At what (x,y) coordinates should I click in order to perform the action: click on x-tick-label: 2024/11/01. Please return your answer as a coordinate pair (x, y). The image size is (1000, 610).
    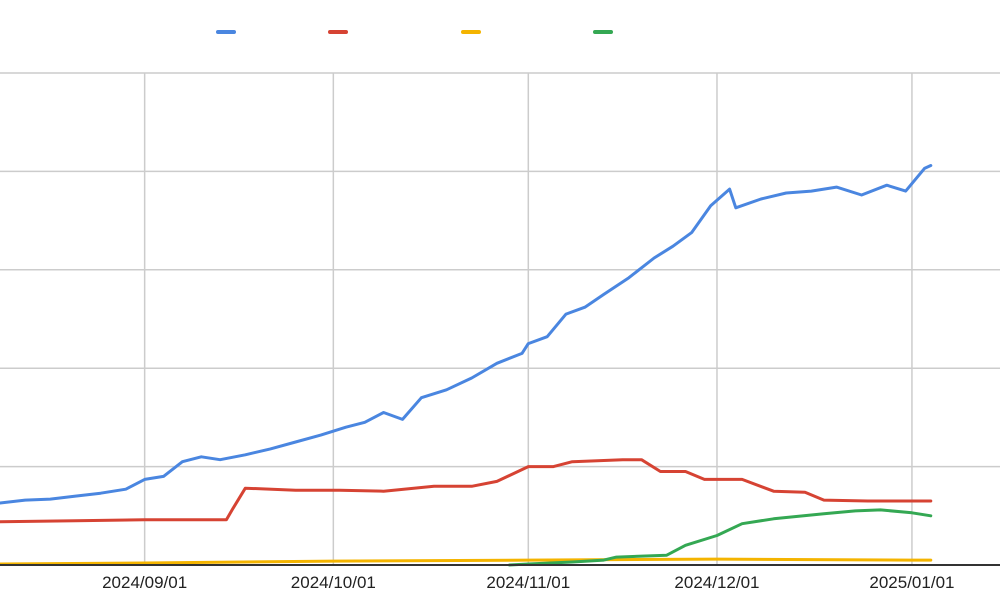
    Looking at the image, I should click on (528, 582).